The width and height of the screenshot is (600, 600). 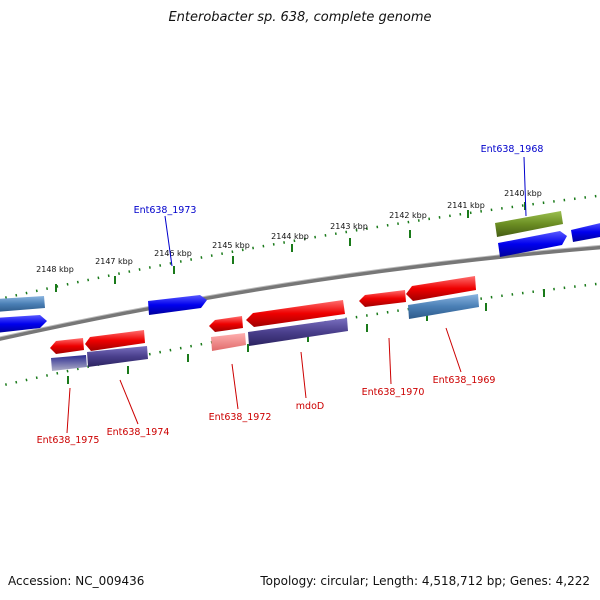 I want to click on accession-text: Accession: NC_009436, so click(x=76, y=581).